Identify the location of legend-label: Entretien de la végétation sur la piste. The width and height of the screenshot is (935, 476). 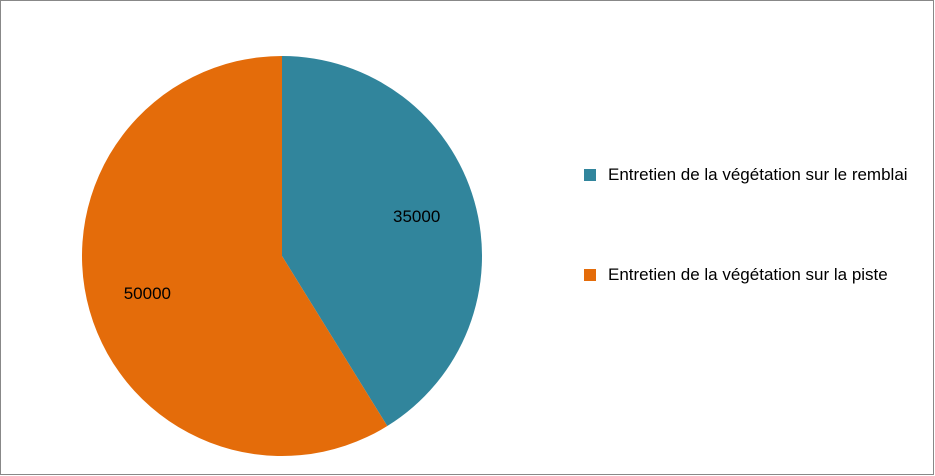
(748, 274).